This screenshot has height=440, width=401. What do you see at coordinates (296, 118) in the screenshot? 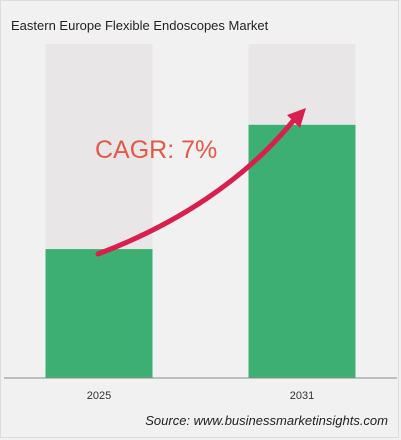
I see `cagr-arrow-head` at bounding box center [296, 118].